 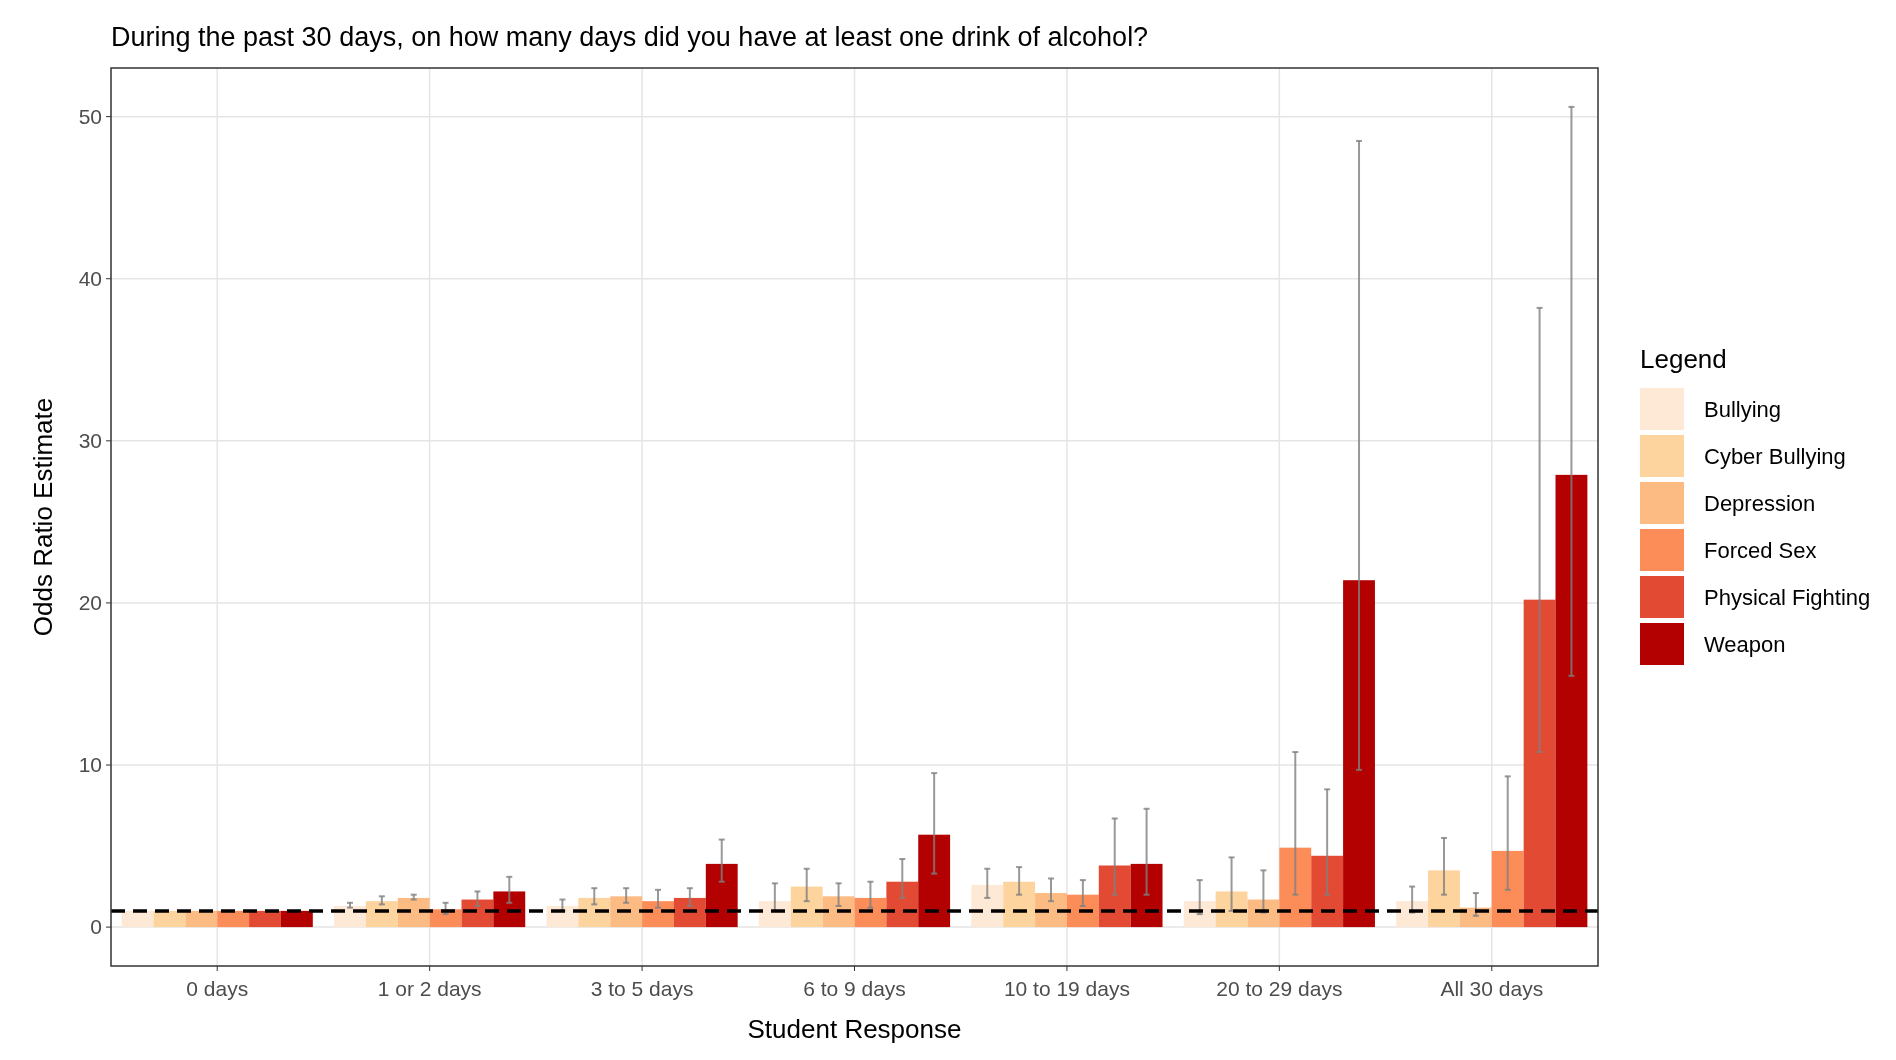 I want to click on y-tick-label: 40, so click(x=90, y=279).